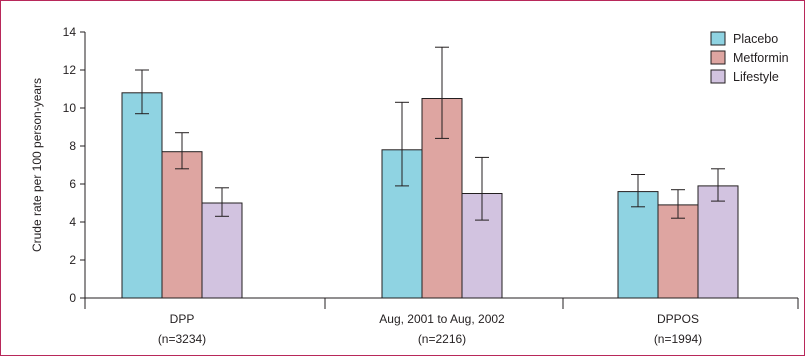 Image resolution: width=805 pixels, height=356 pixels. I want to click on legend-label-lifestyle: Lifestyle, so click(756, 77).